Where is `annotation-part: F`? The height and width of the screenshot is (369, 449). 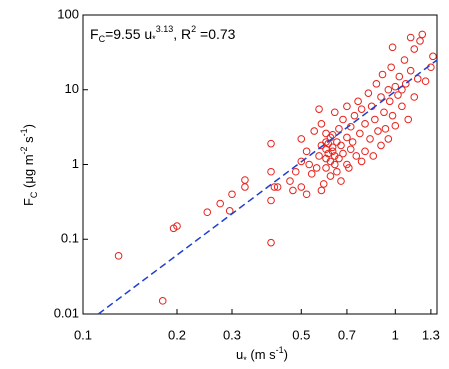
annotation-part: F is located at coordinates (94, 34).